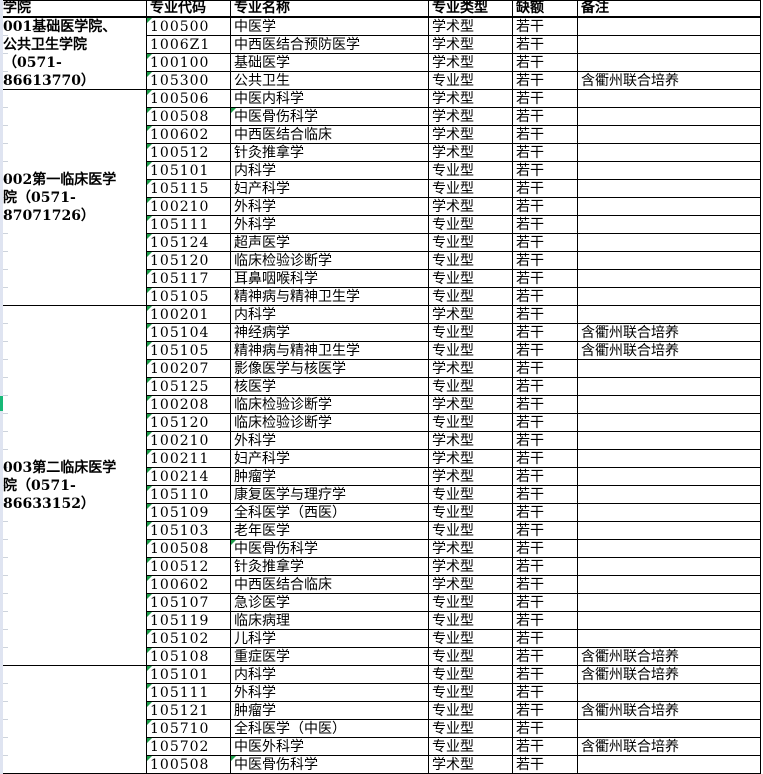 Image resolution: width=763 pixels, height=774 pixels. I want to click on college-cell, so click(73, 720).